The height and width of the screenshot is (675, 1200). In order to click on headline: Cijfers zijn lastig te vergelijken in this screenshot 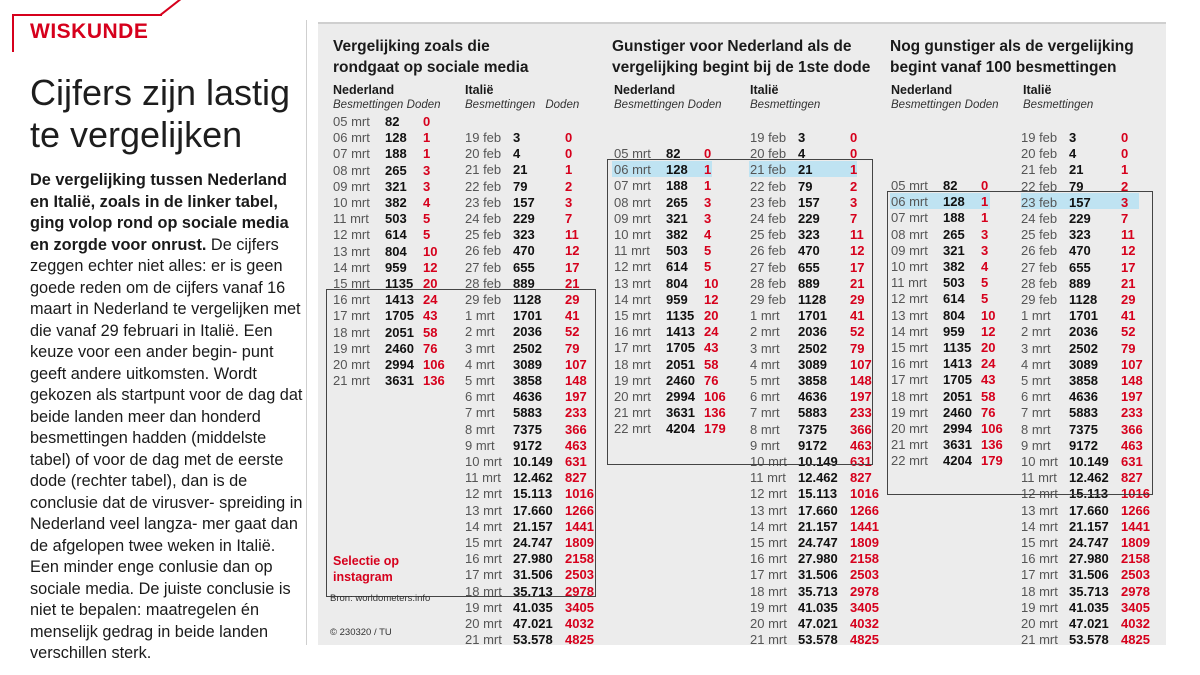, I will do `click(160, 113)`.